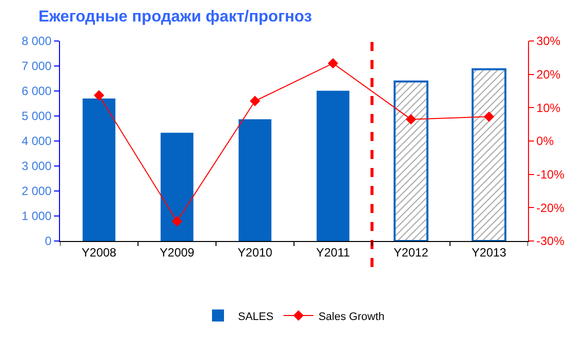 The image size is (584, 342). What do you see at coordinates (37, 91) in the screenshot?
I see `y-tick-label: 6 000` at bounding box center [37, 91].